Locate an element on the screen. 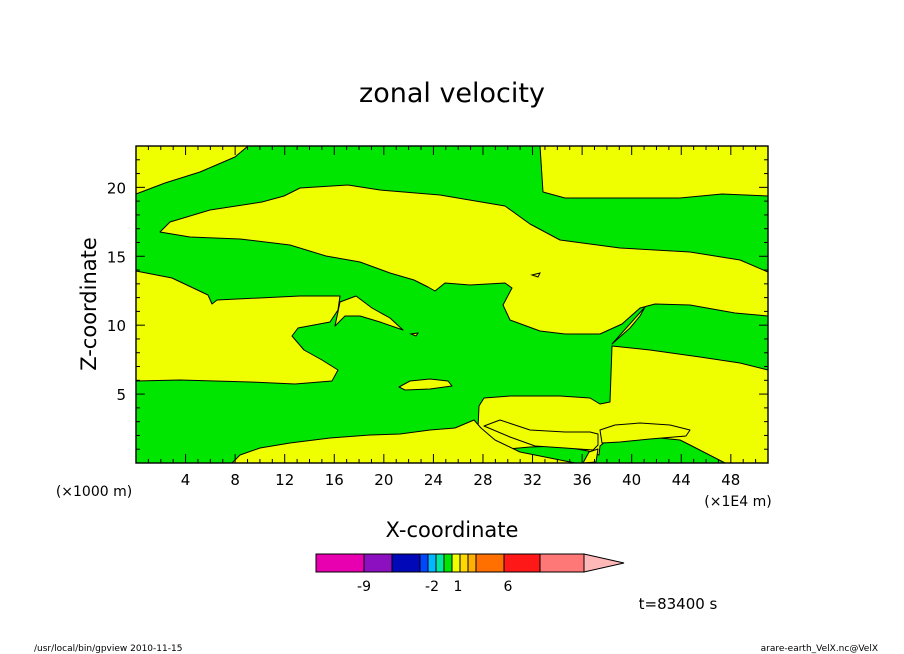  x-tick-label: 20 is located at coordinates (383, 480).